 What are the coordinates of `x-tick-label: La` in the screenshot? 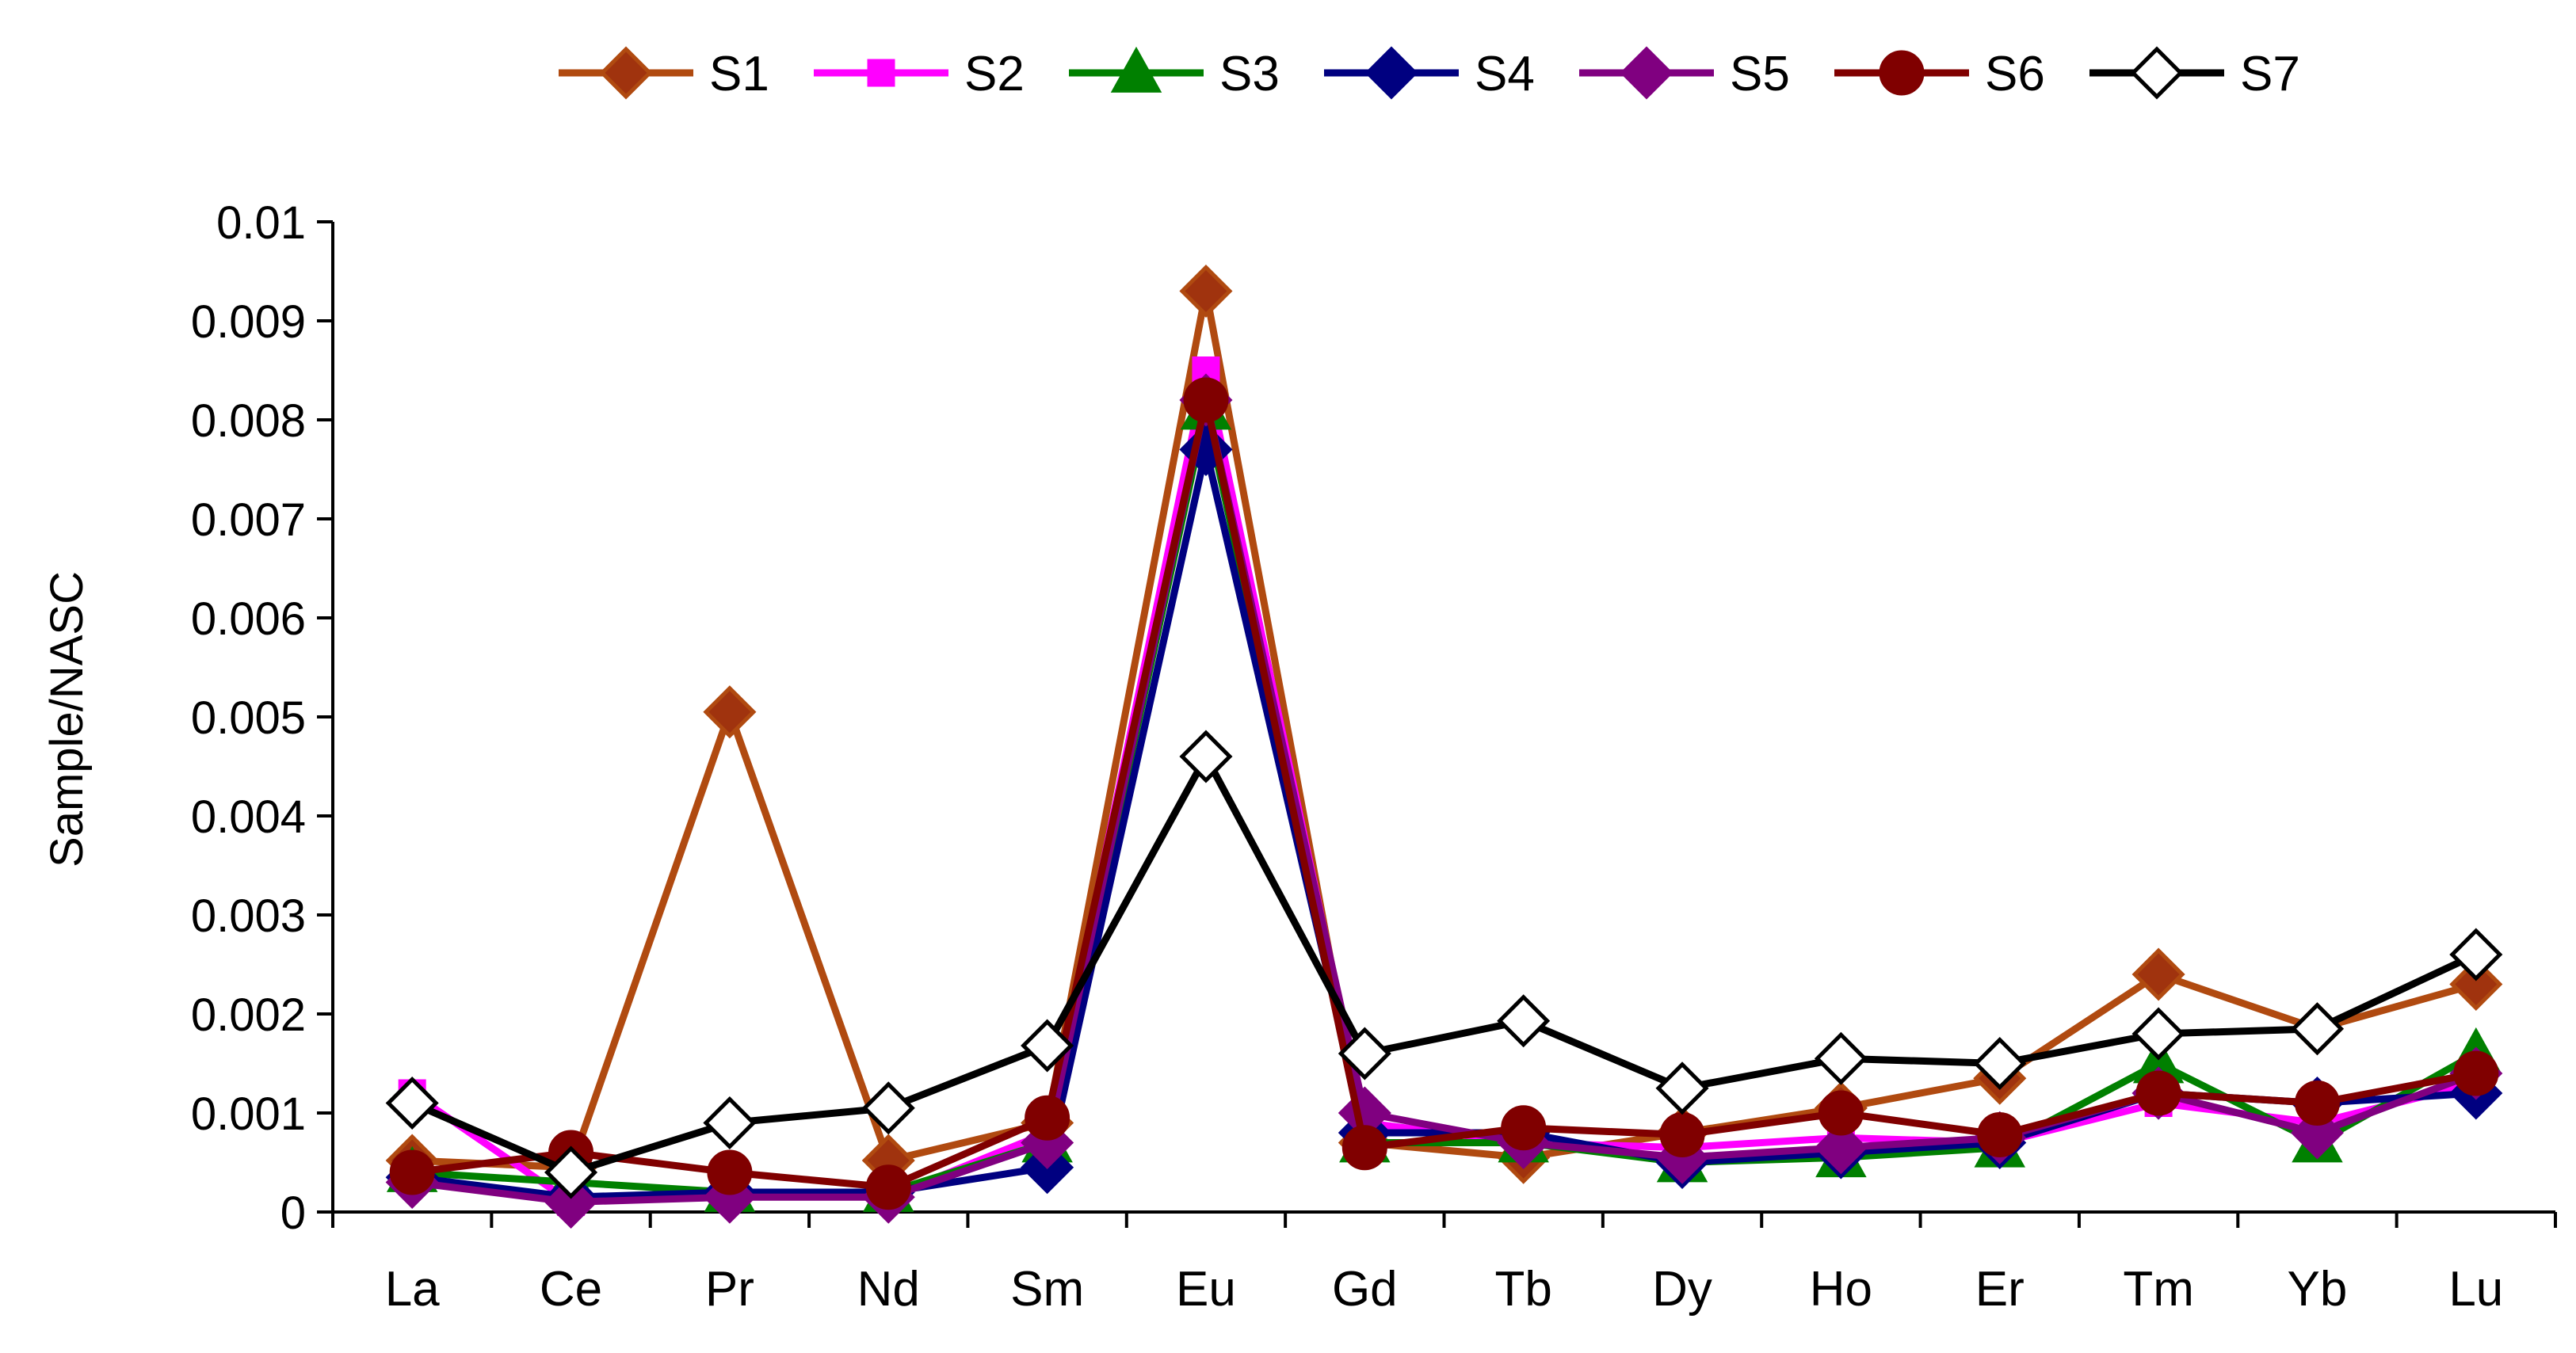 It's located at (412, 1290).